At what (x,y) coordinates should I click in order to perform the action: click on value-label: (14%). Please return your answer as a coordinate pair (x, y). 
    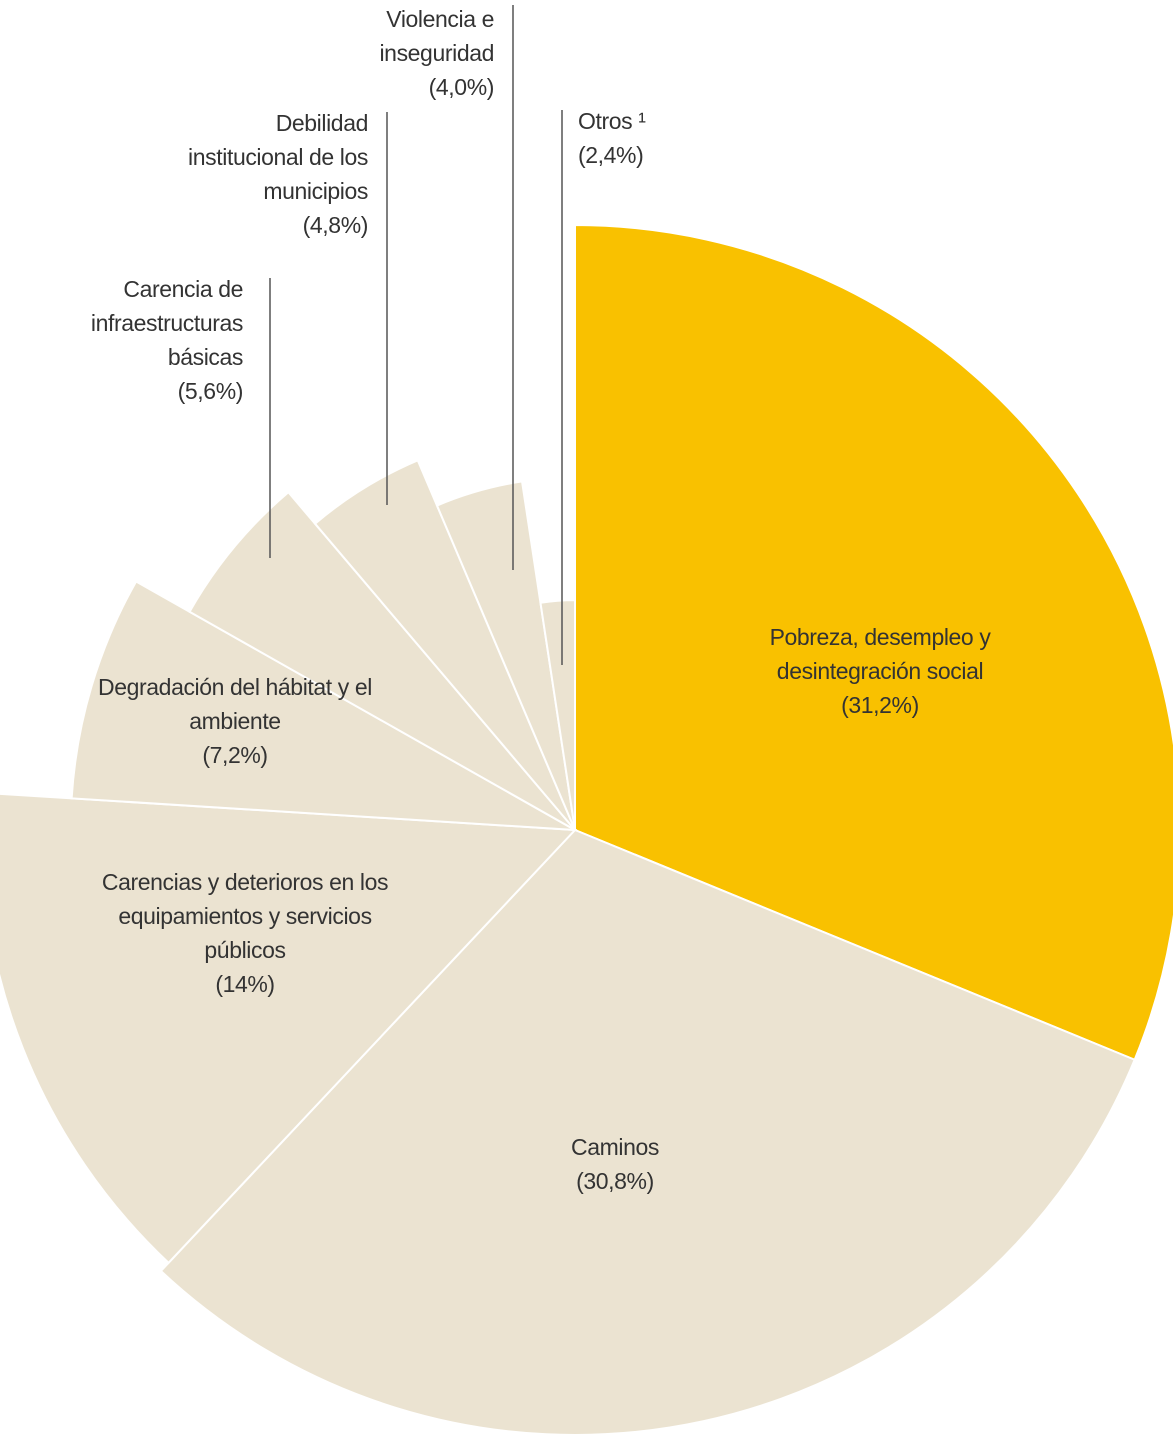
    Looking at the image, I should click on (245, 984).